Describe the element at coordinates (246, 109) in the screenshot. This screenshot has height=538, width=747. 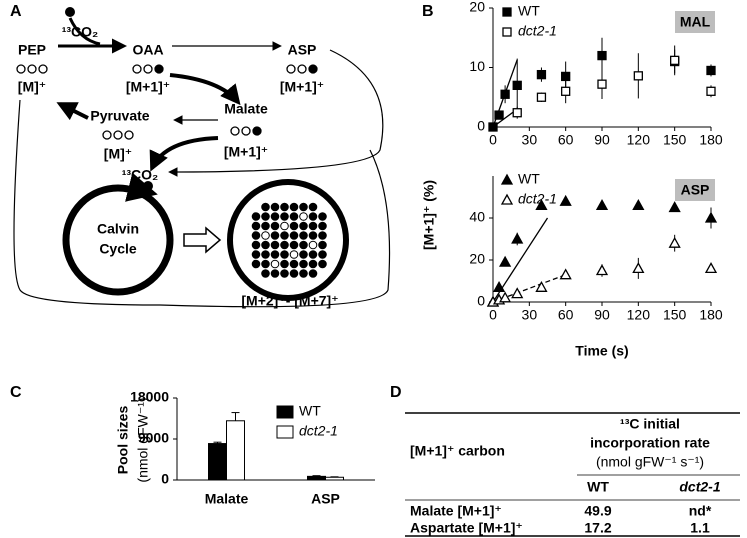
I see `diagram-label: Malate` at that location.